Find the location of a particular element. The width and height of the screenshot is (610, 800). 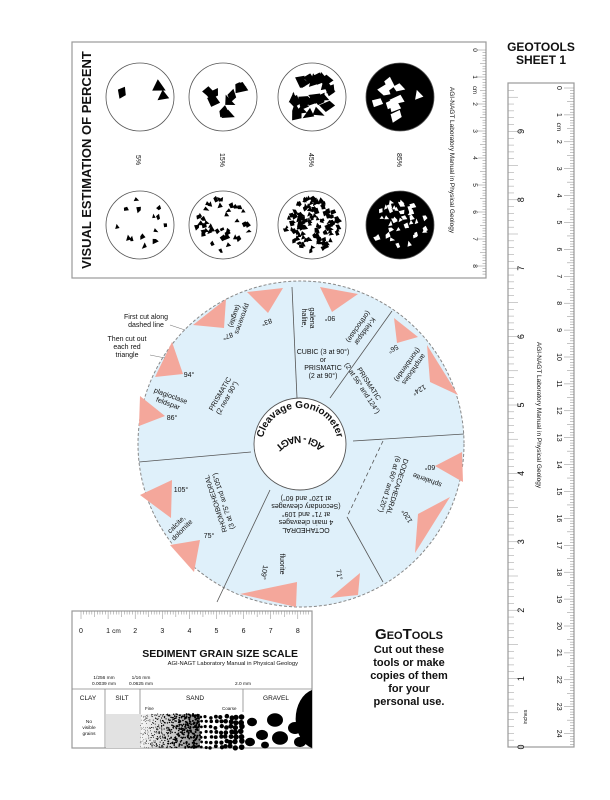

angle-label: 75° is located at coordinates (209, 536).